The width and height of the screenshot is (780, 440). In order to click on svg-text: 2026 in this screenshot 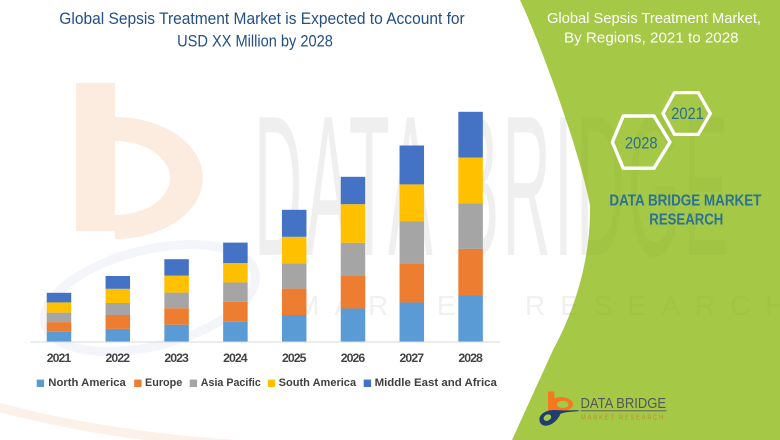, I will do `click(353, 358)`.